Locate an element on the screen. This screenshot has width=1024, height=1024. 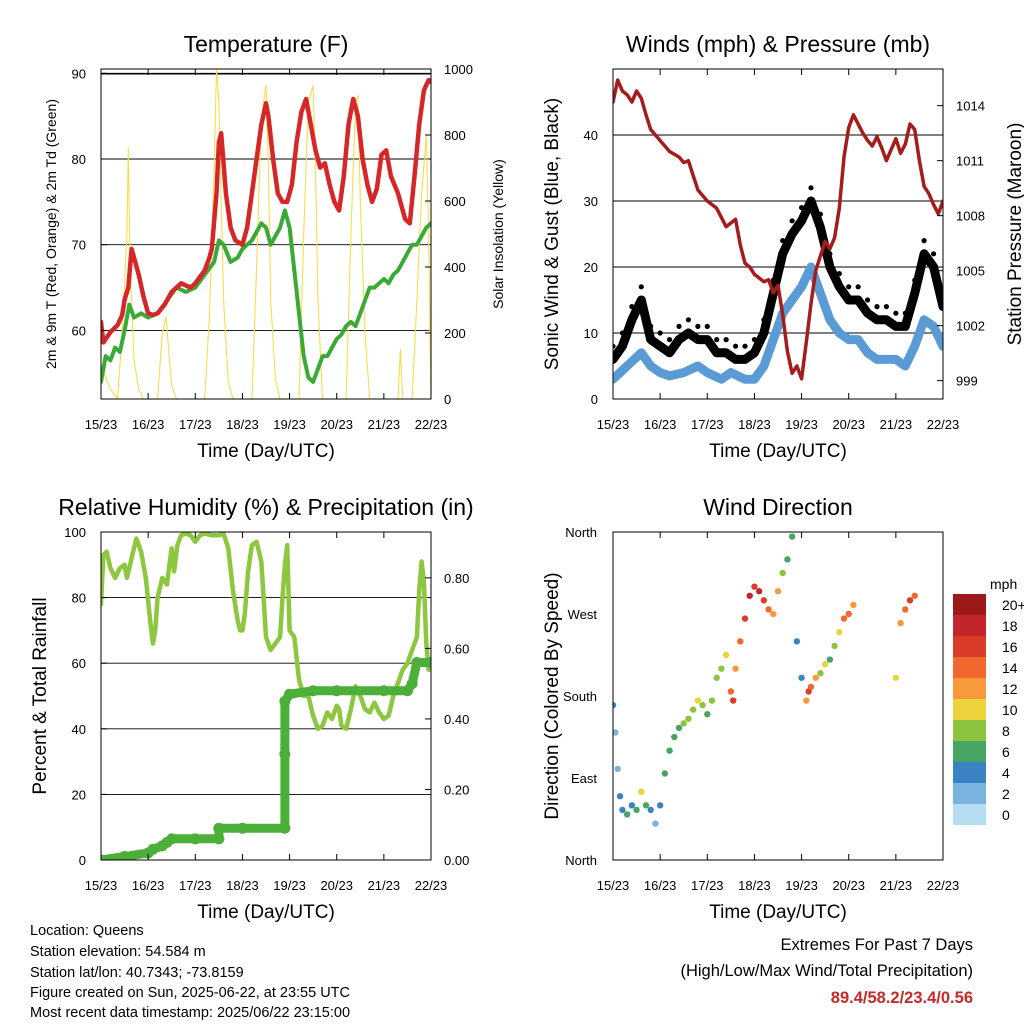
y-axis-label: 2m & 9m T (Red, Orange) & 2m Td (Green) is located at coordinates (51, 234).